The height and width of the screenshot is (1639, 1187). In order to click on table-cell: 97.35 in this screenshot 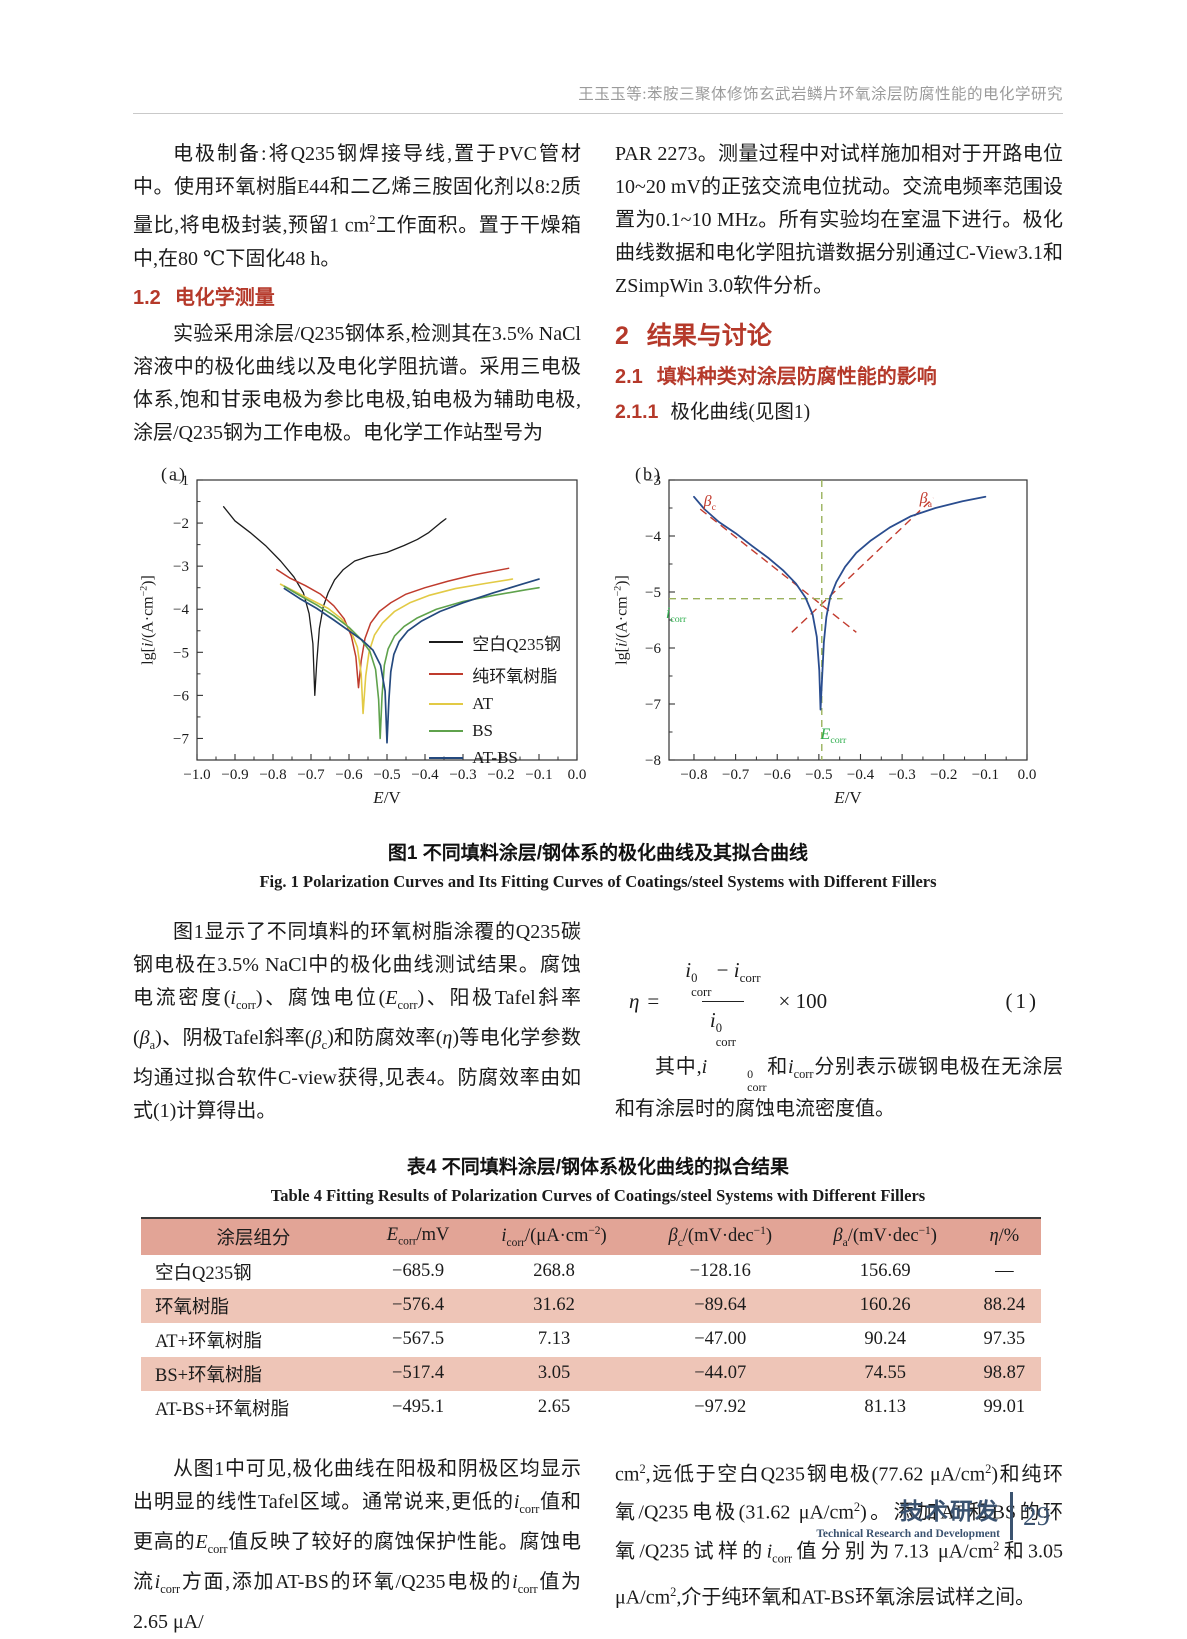, I will do `click(1004, 1339)`.